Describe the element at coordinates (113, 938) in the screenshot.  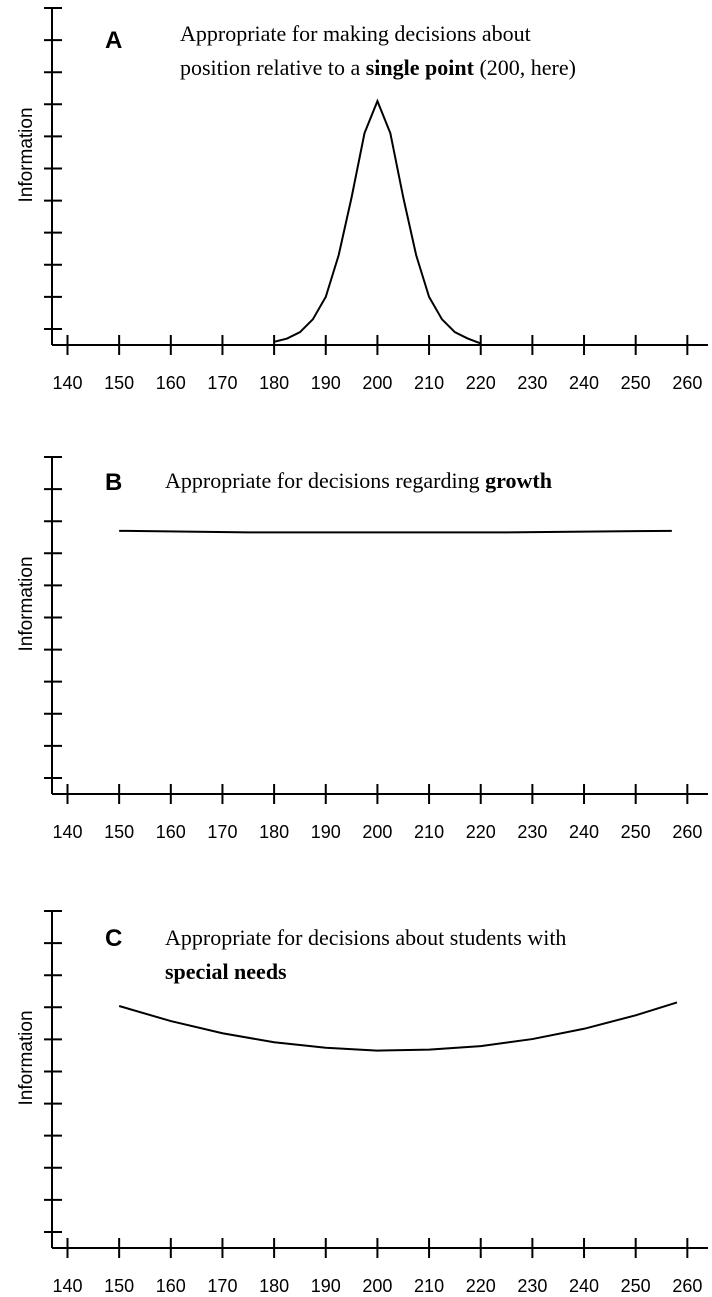
I see `panel-label: C` at that location.